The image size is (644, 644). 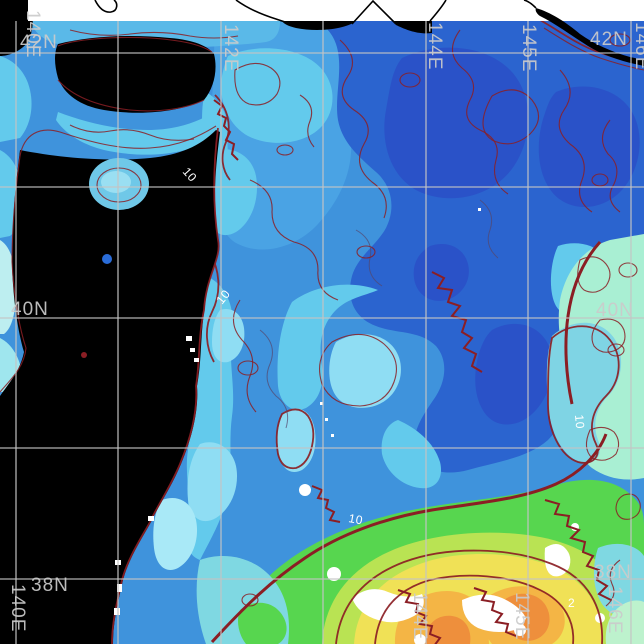 I want to click on land-hokkaido-oshima, so click(x=135, y=74).